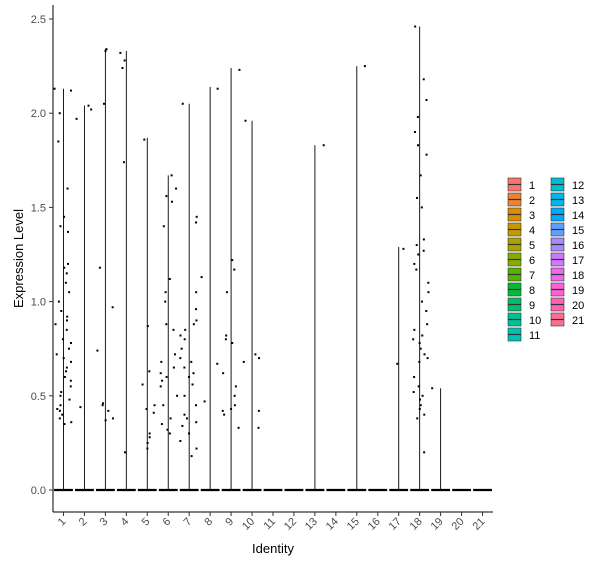 This screenshot has width=600, height=568. Describe the element at coordinates (38, 397) in the screenshot. I see `y-tick-label: 0.5` at that location.